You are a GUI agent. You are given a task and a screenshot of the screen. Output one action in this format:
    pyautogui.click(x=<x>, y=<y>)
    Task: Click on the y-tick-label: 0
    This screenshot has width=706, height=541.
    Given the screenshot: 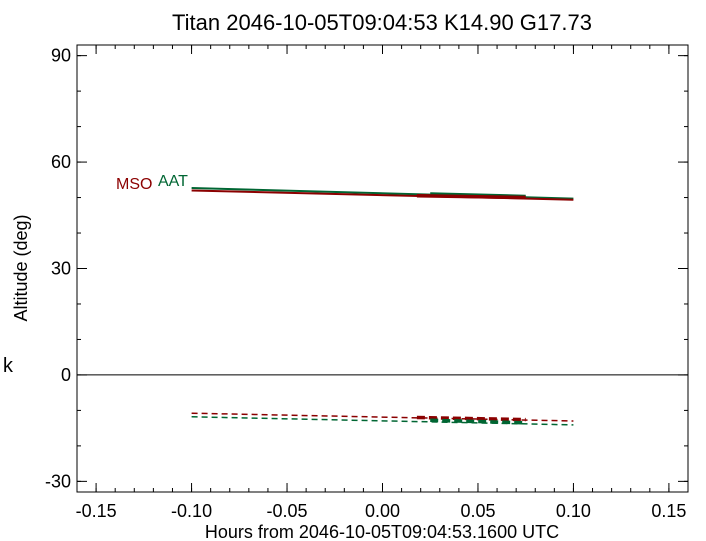 What is the action you would take?
    pyautogui.click(x=66, y=375)
    